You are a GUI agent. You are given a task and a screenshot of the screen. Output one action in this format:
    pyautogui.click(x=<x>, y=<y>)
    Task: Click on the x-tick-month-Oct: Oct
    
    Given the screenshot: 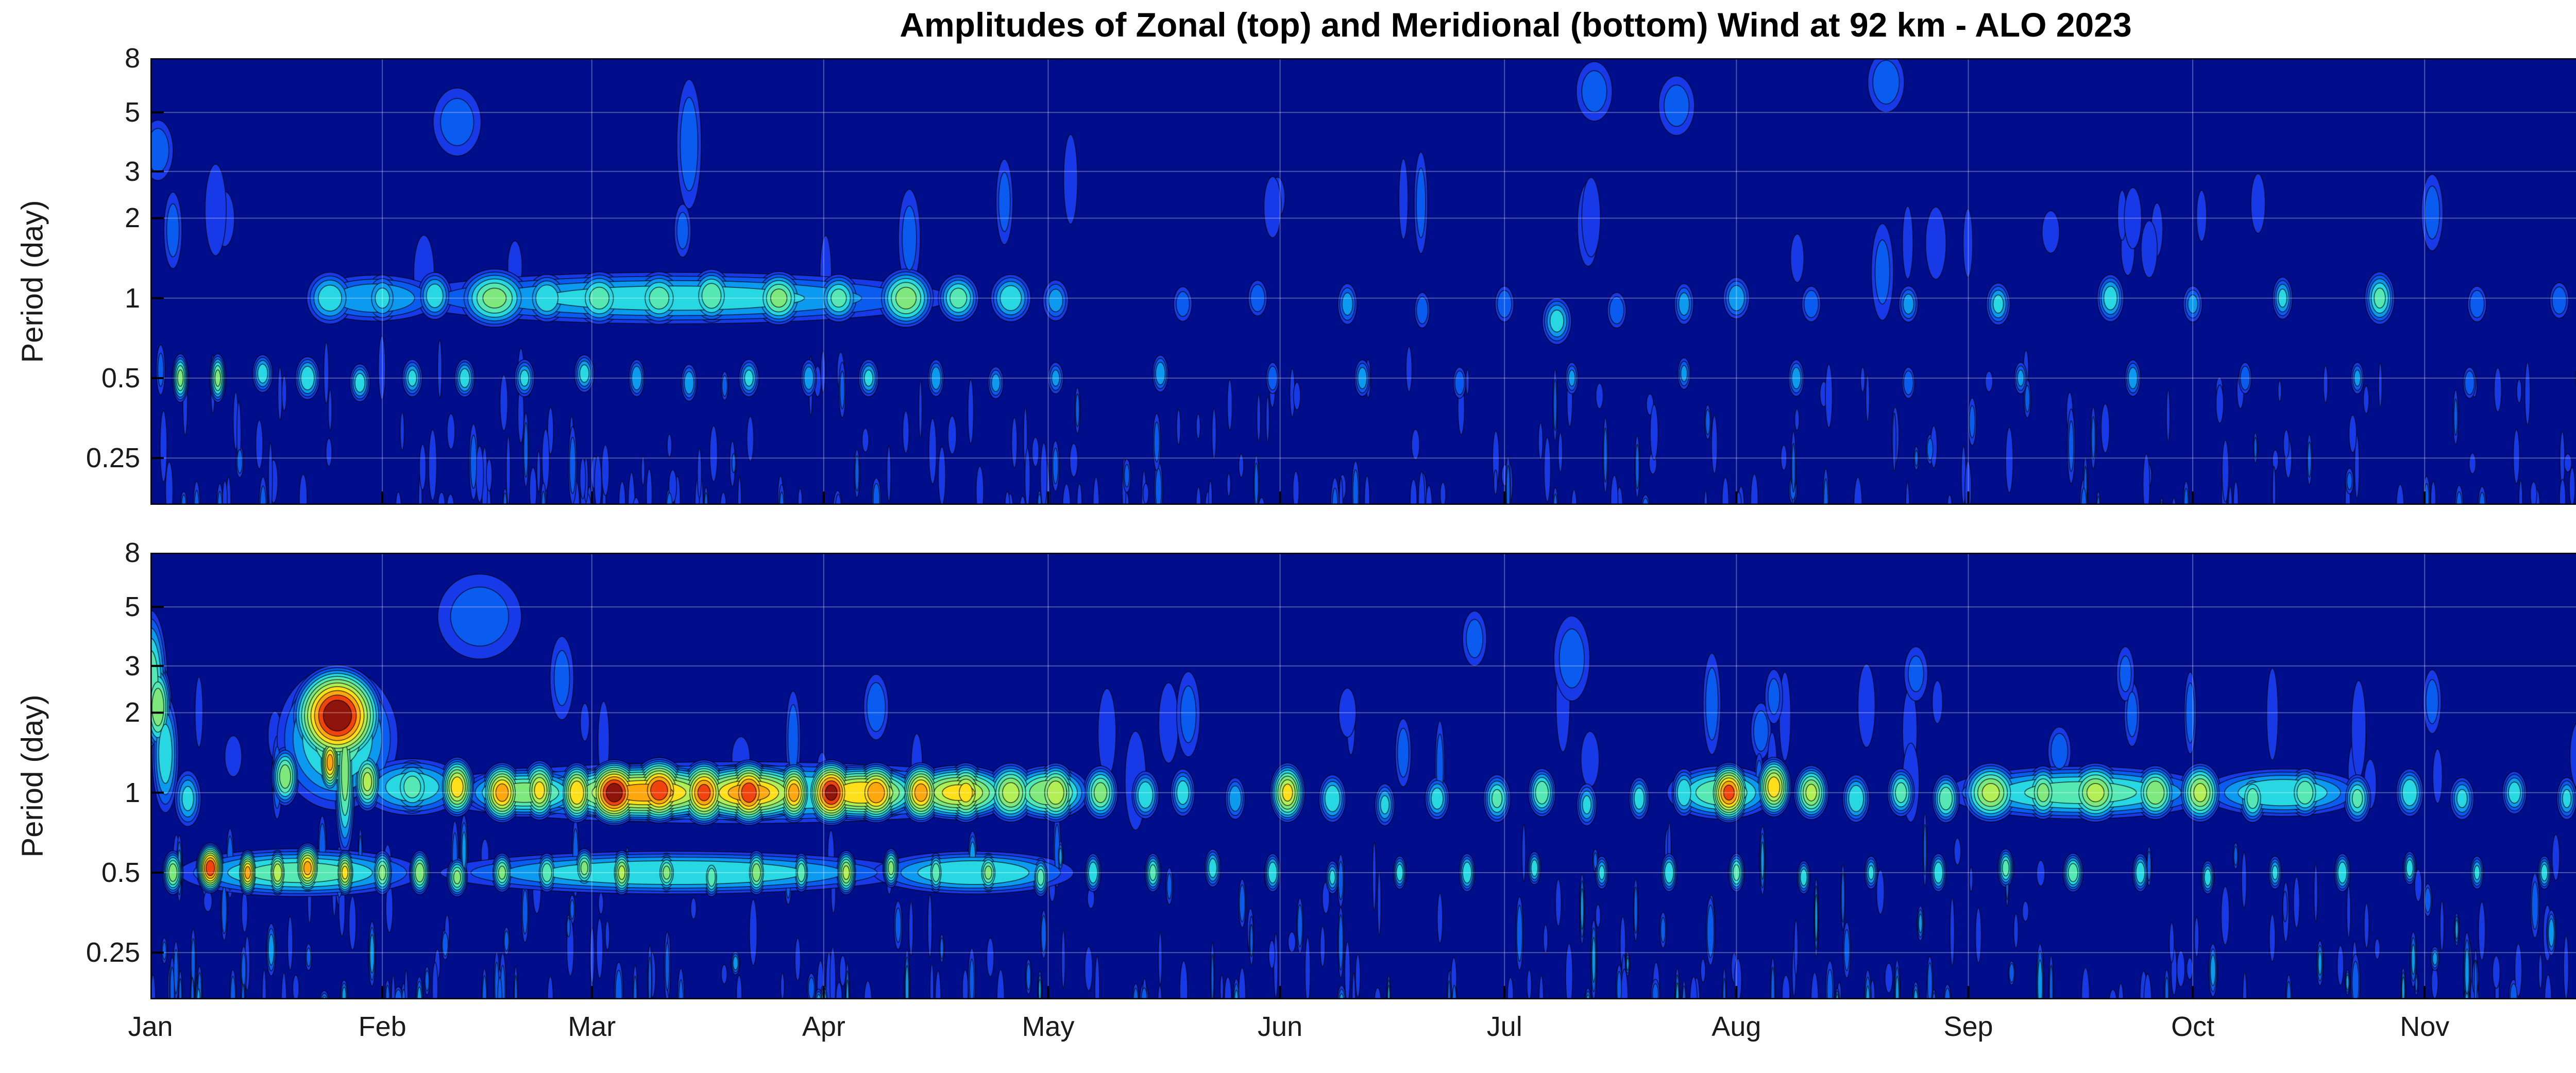 What is the action you would take?
    pyautogui.click(x=2193, y=1026)
    